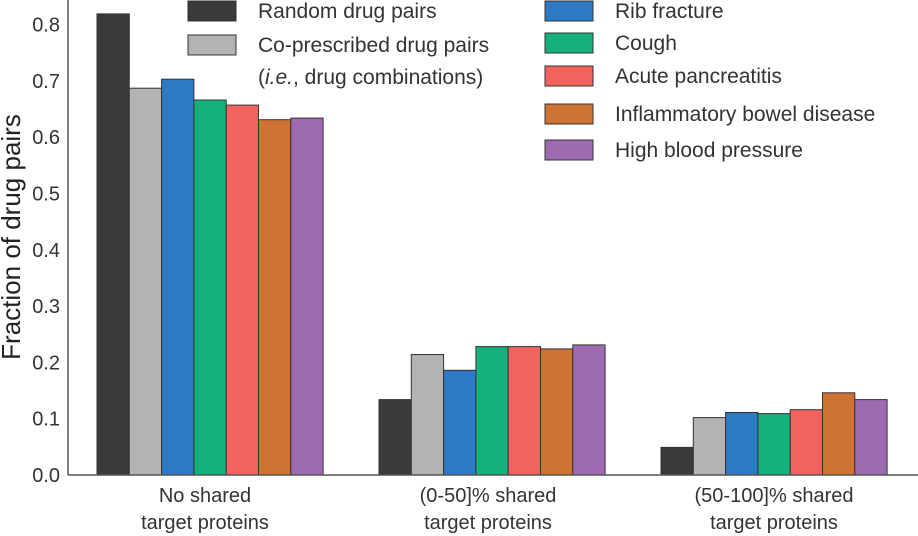 The image size is (918, 536). Describe the element at coordinates (46, 195) in the screenshot. I see `y-tick-label: 0.5` at that location.